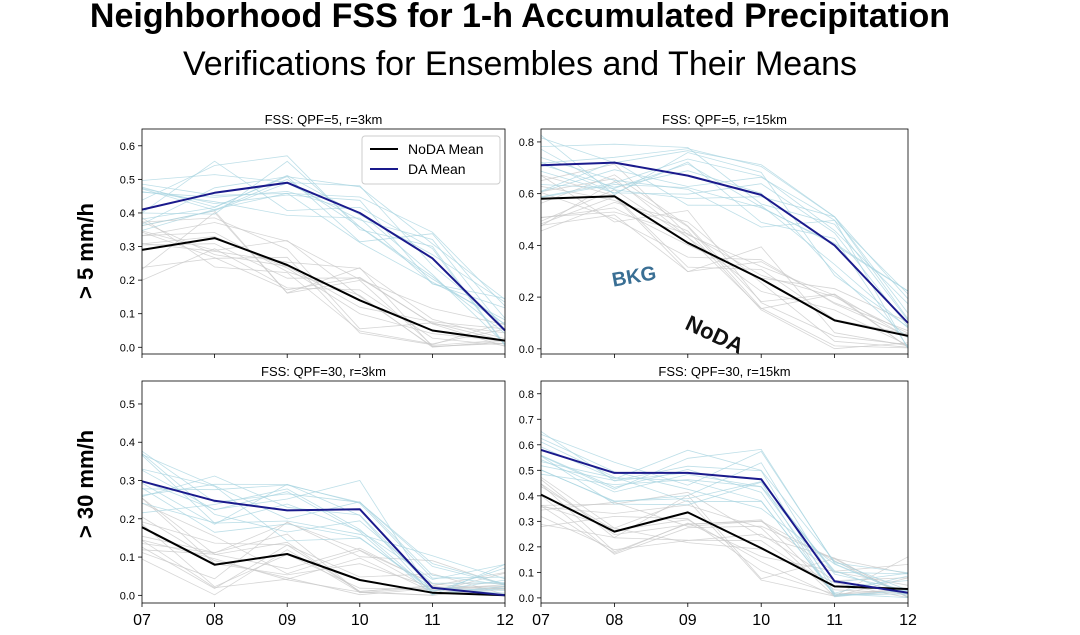 The width and height of the screenshot is (1080, 635). I want to click on x-tick-label: 09, so click(287, 620).